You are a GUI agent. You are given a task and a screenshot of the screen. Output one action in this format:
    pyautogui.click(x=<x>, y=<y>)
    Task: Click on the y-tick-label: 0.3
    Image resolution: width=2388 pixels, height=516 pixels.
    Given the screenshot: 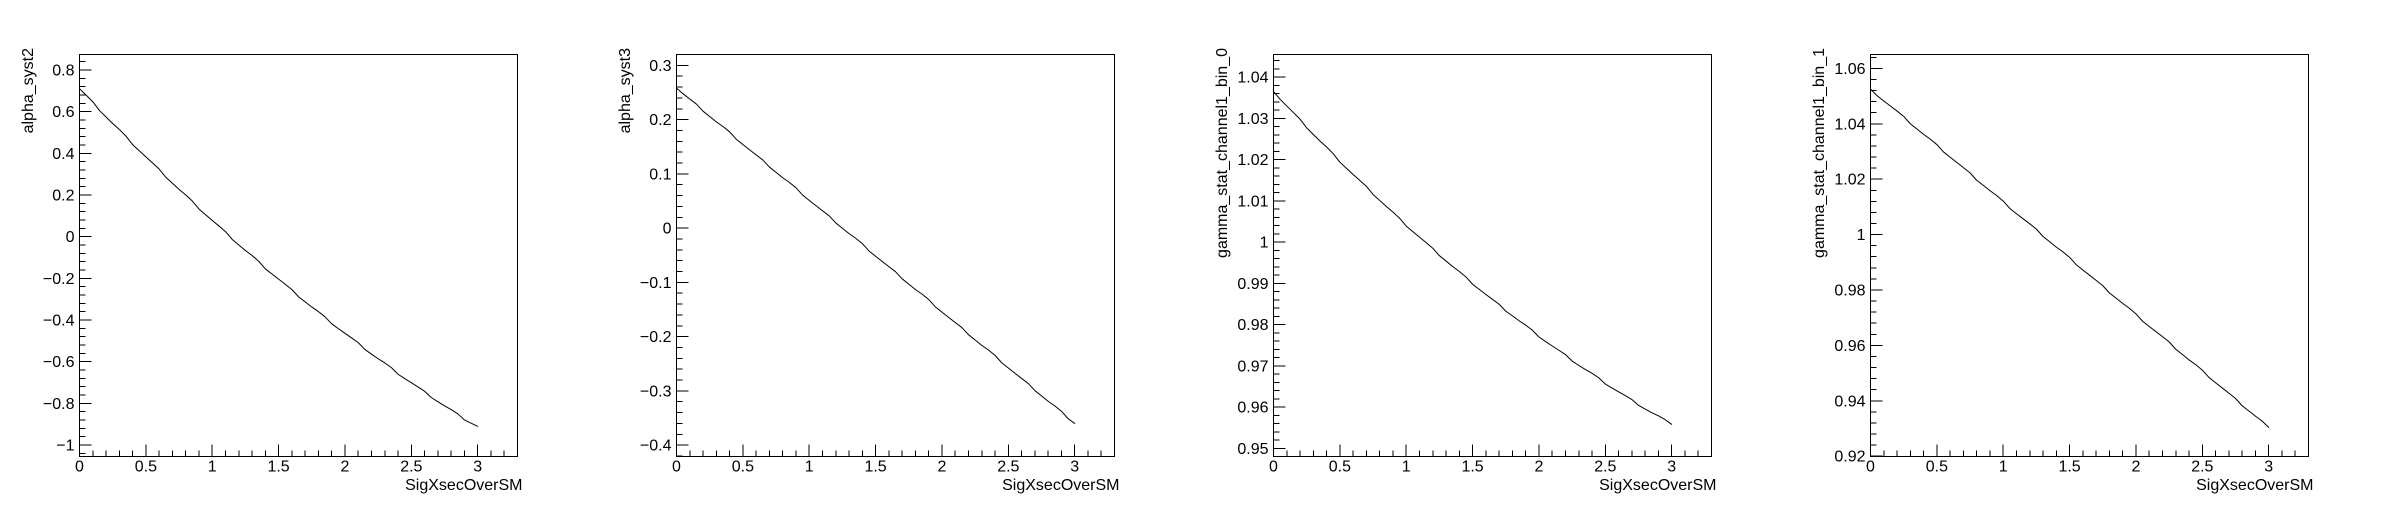 What is the action you would take?
    pyautogui.click(x=660, y=66)
    